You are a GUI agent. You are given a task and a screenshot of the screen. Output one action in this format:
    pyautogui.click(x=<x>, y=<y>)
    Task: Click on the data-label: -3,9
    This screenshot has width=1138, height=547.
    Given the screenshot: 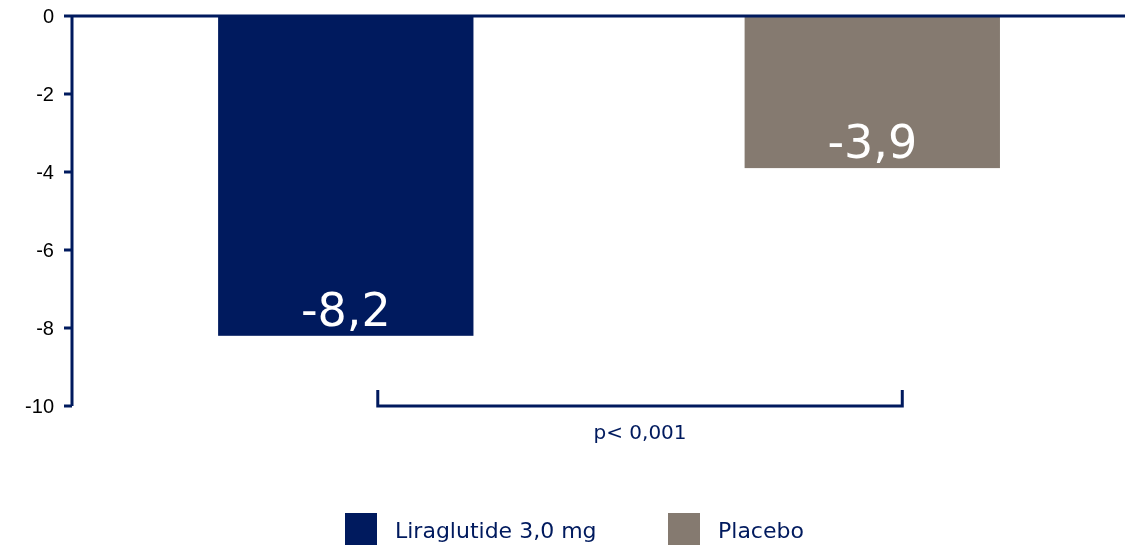 What is the action you would take?
    pyautogui.click(x=872, y=142)
    